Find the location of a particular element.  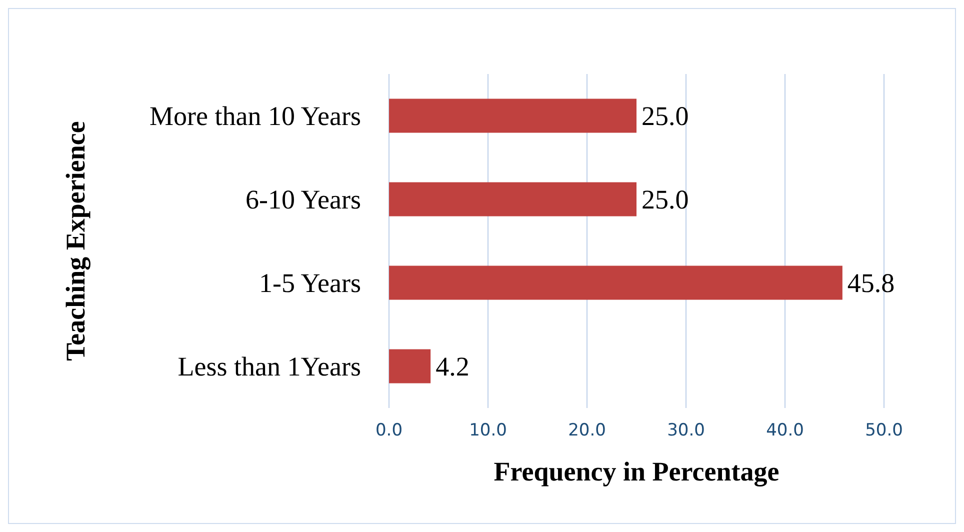

data-label: 4.2 is located at coordinates (453, 366).